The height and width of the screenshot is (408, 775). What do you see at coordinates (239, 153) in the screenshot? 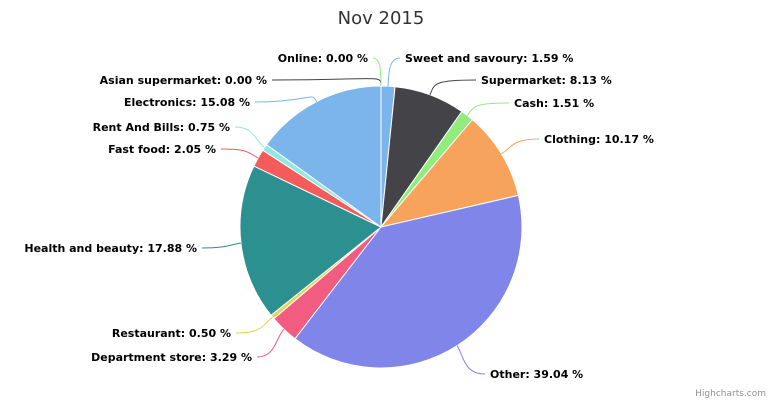
I see `connector-fast-food` at bounding box center [239, 153].